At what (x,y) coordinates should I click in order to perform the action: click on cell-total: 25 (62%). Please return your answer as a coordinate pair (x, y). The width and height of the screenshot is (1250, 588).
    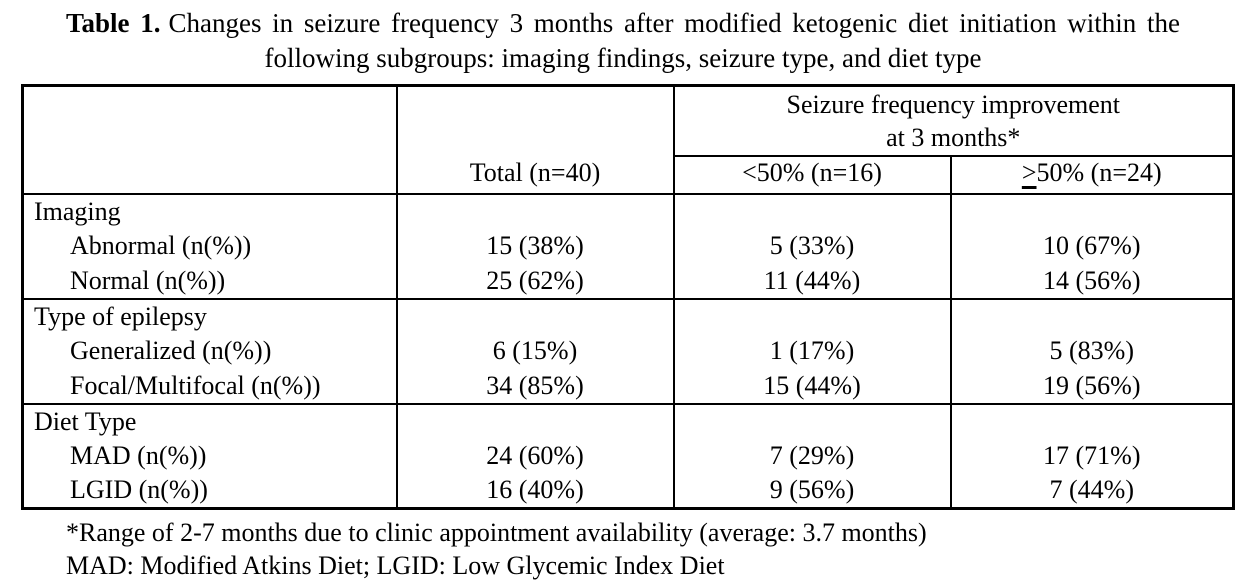
    Looking at the image, I should click on (535, 281).